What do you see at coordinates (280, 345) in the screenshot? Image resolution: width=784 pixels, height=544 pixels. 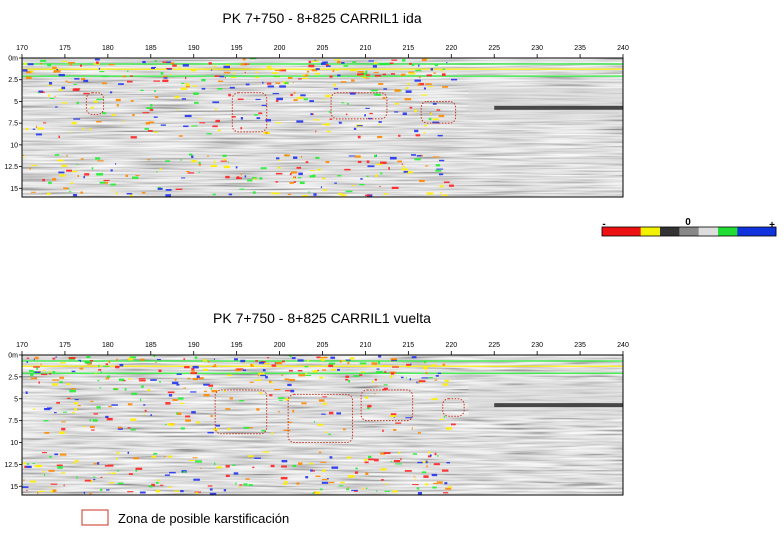 I see `x-tick-label: 200` at bounding box center [280, 345].